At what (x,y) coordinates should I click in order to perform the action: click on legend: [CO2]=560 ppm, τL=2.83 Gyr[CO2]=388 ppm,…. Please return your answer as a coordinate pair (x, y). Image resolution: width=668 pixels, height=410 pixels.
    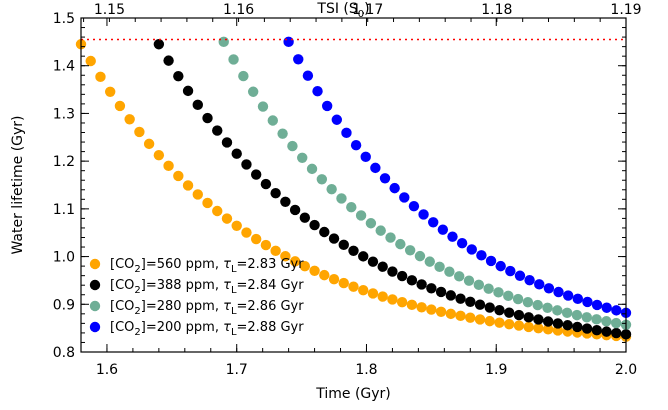
    Looking at the image, I should click on (197, 297).